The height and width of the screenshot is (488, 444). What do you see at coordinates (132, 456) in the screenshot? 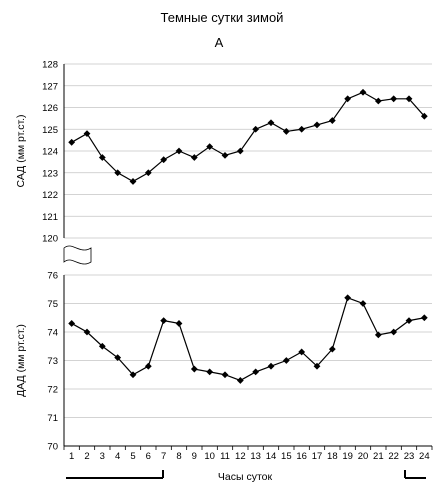
I see `x-tick-label: 5` at bounding box center [132, 456].